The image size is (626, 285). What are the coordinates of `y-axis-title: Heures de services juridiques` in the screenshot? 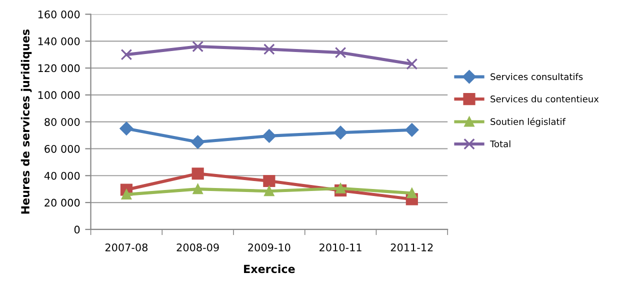 It's located at (26, 122).